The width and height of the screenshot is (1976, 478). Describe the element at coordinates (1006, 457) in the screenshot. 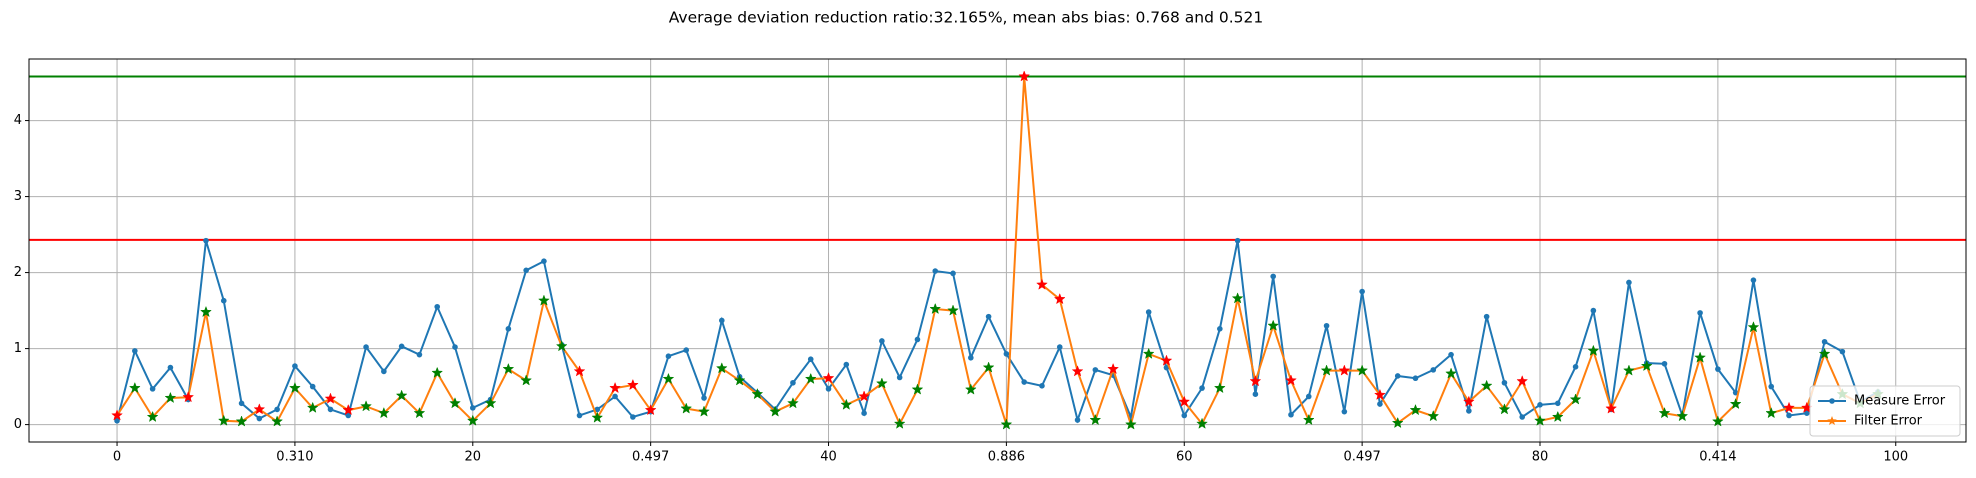

I see `x-tick-label: 0.886` at that location.